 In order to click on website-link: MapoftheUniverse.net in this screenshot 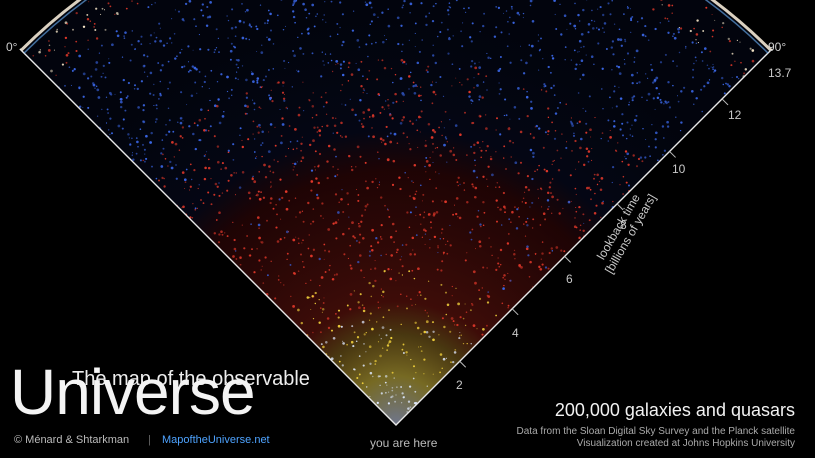, I will do `click(216, 440)`.